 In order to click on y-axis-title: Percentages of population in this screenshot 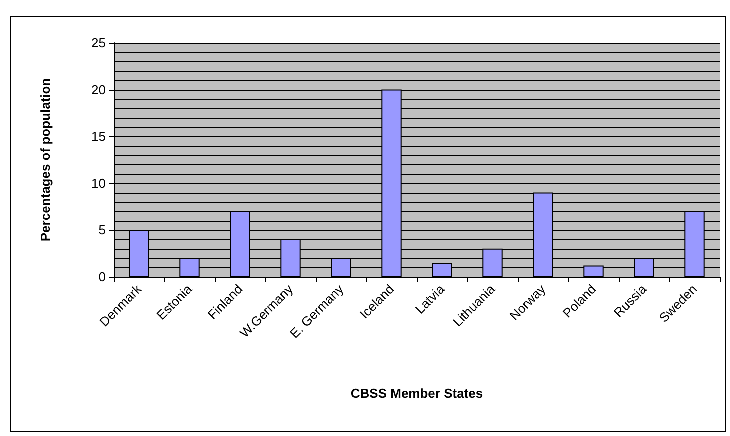, I will do `click(45, 160)`.